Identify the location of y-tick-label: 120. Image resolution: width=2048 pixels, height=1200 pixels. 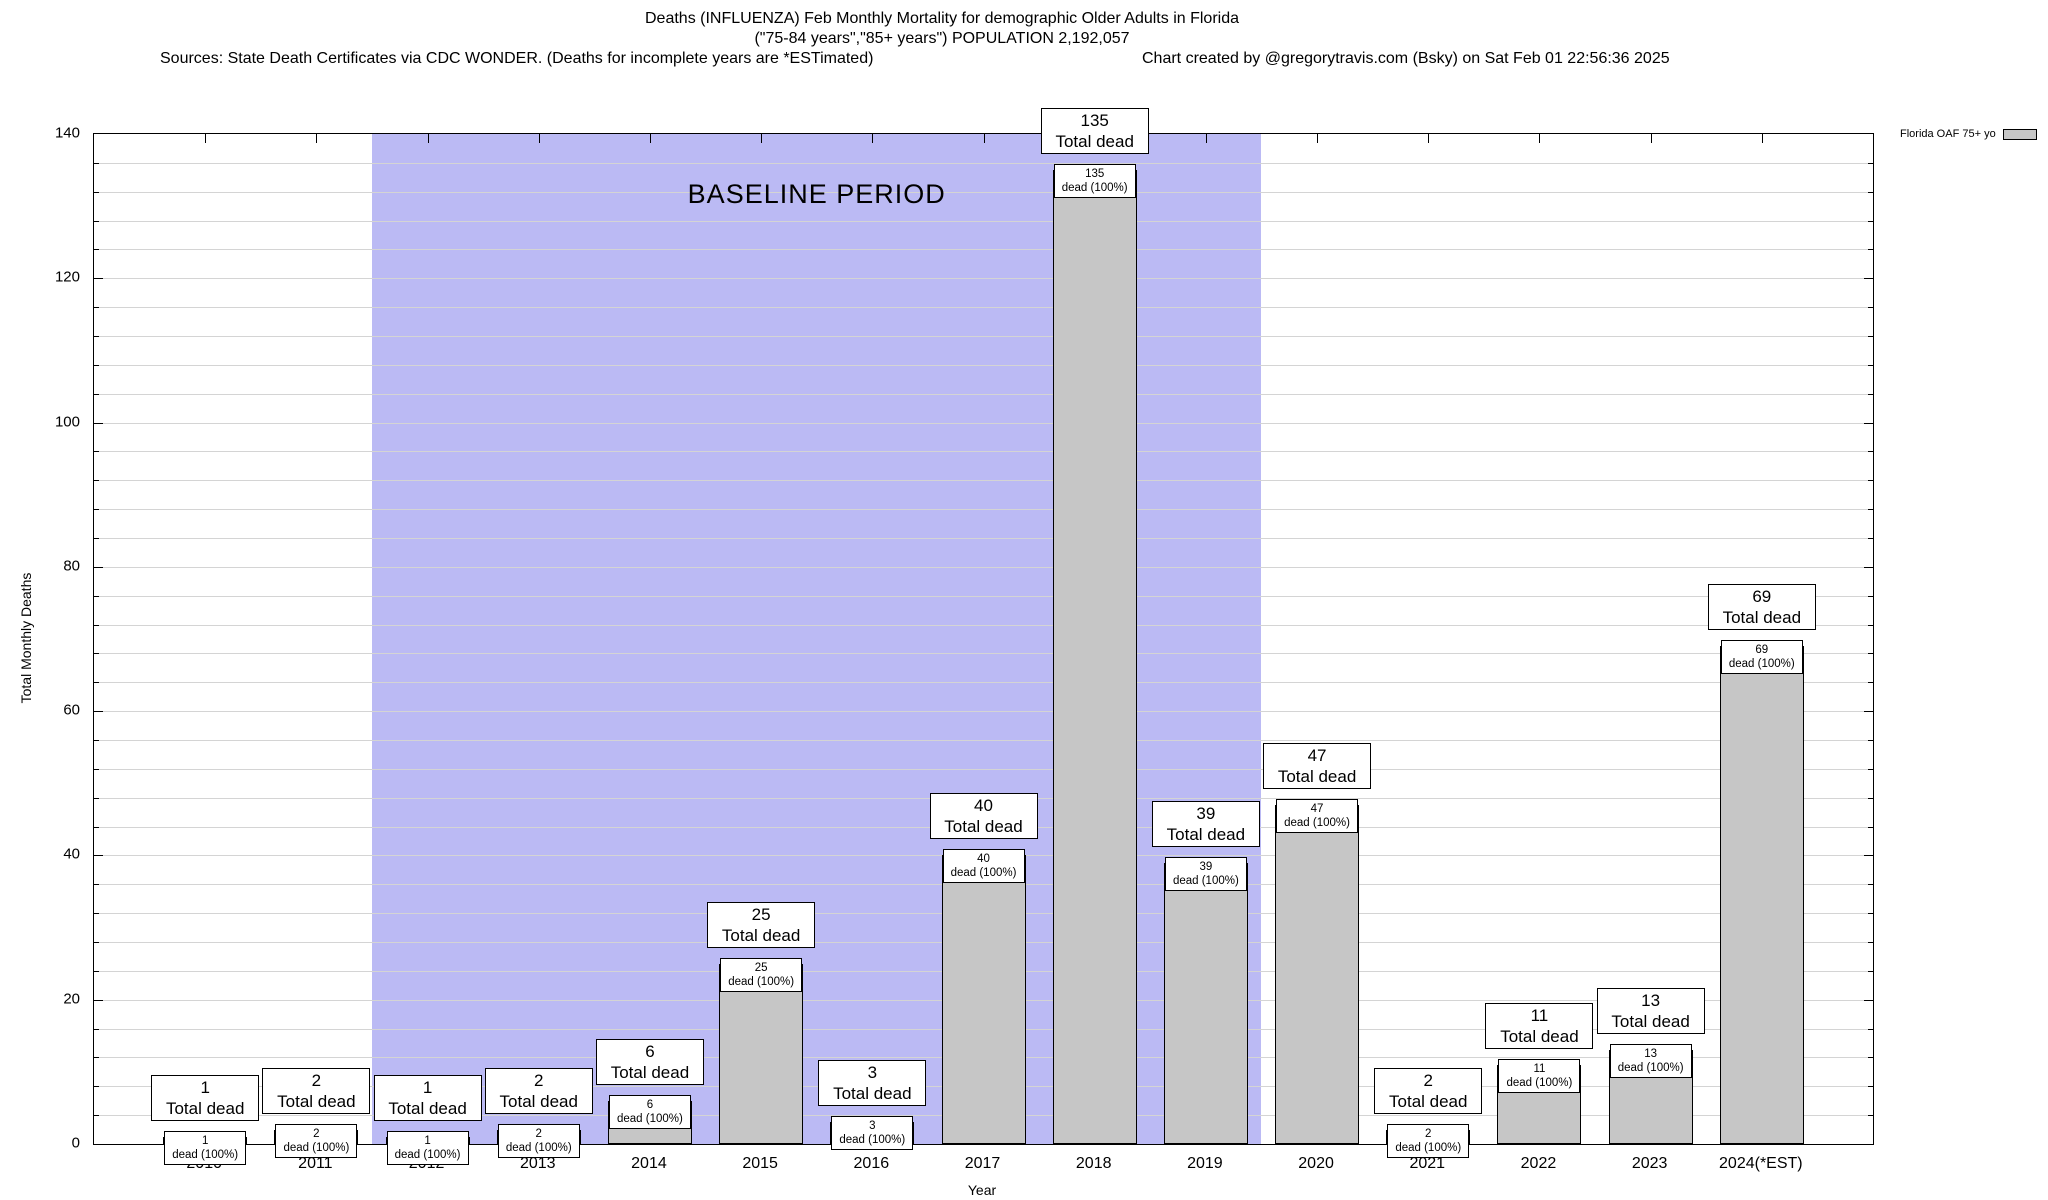
(67, 277).